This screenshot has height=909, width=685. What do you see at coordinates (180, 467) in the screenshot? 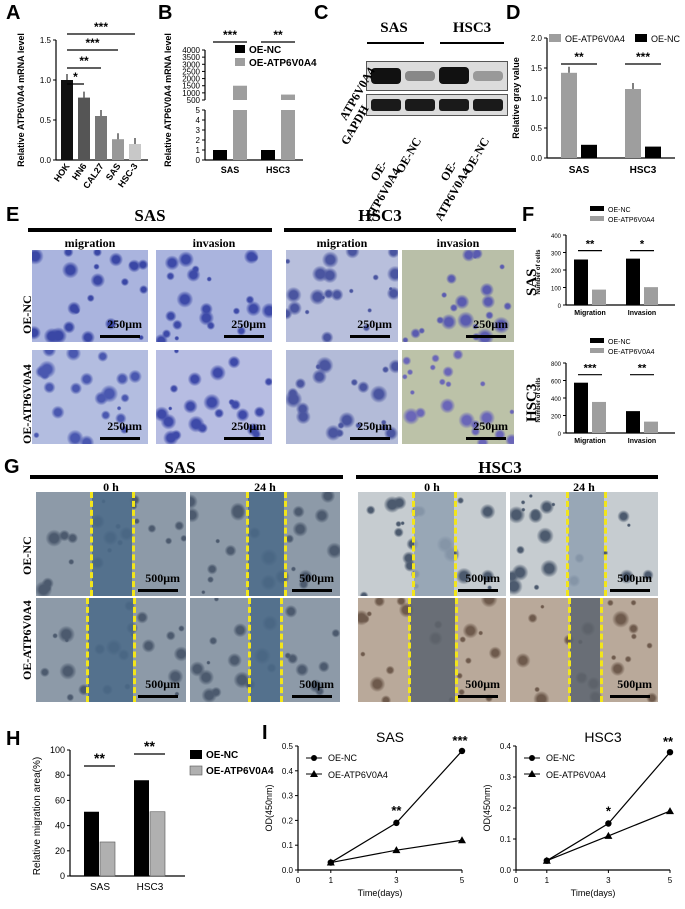
I see `g-group-sas: SAS` at bounding box center [180, 467].